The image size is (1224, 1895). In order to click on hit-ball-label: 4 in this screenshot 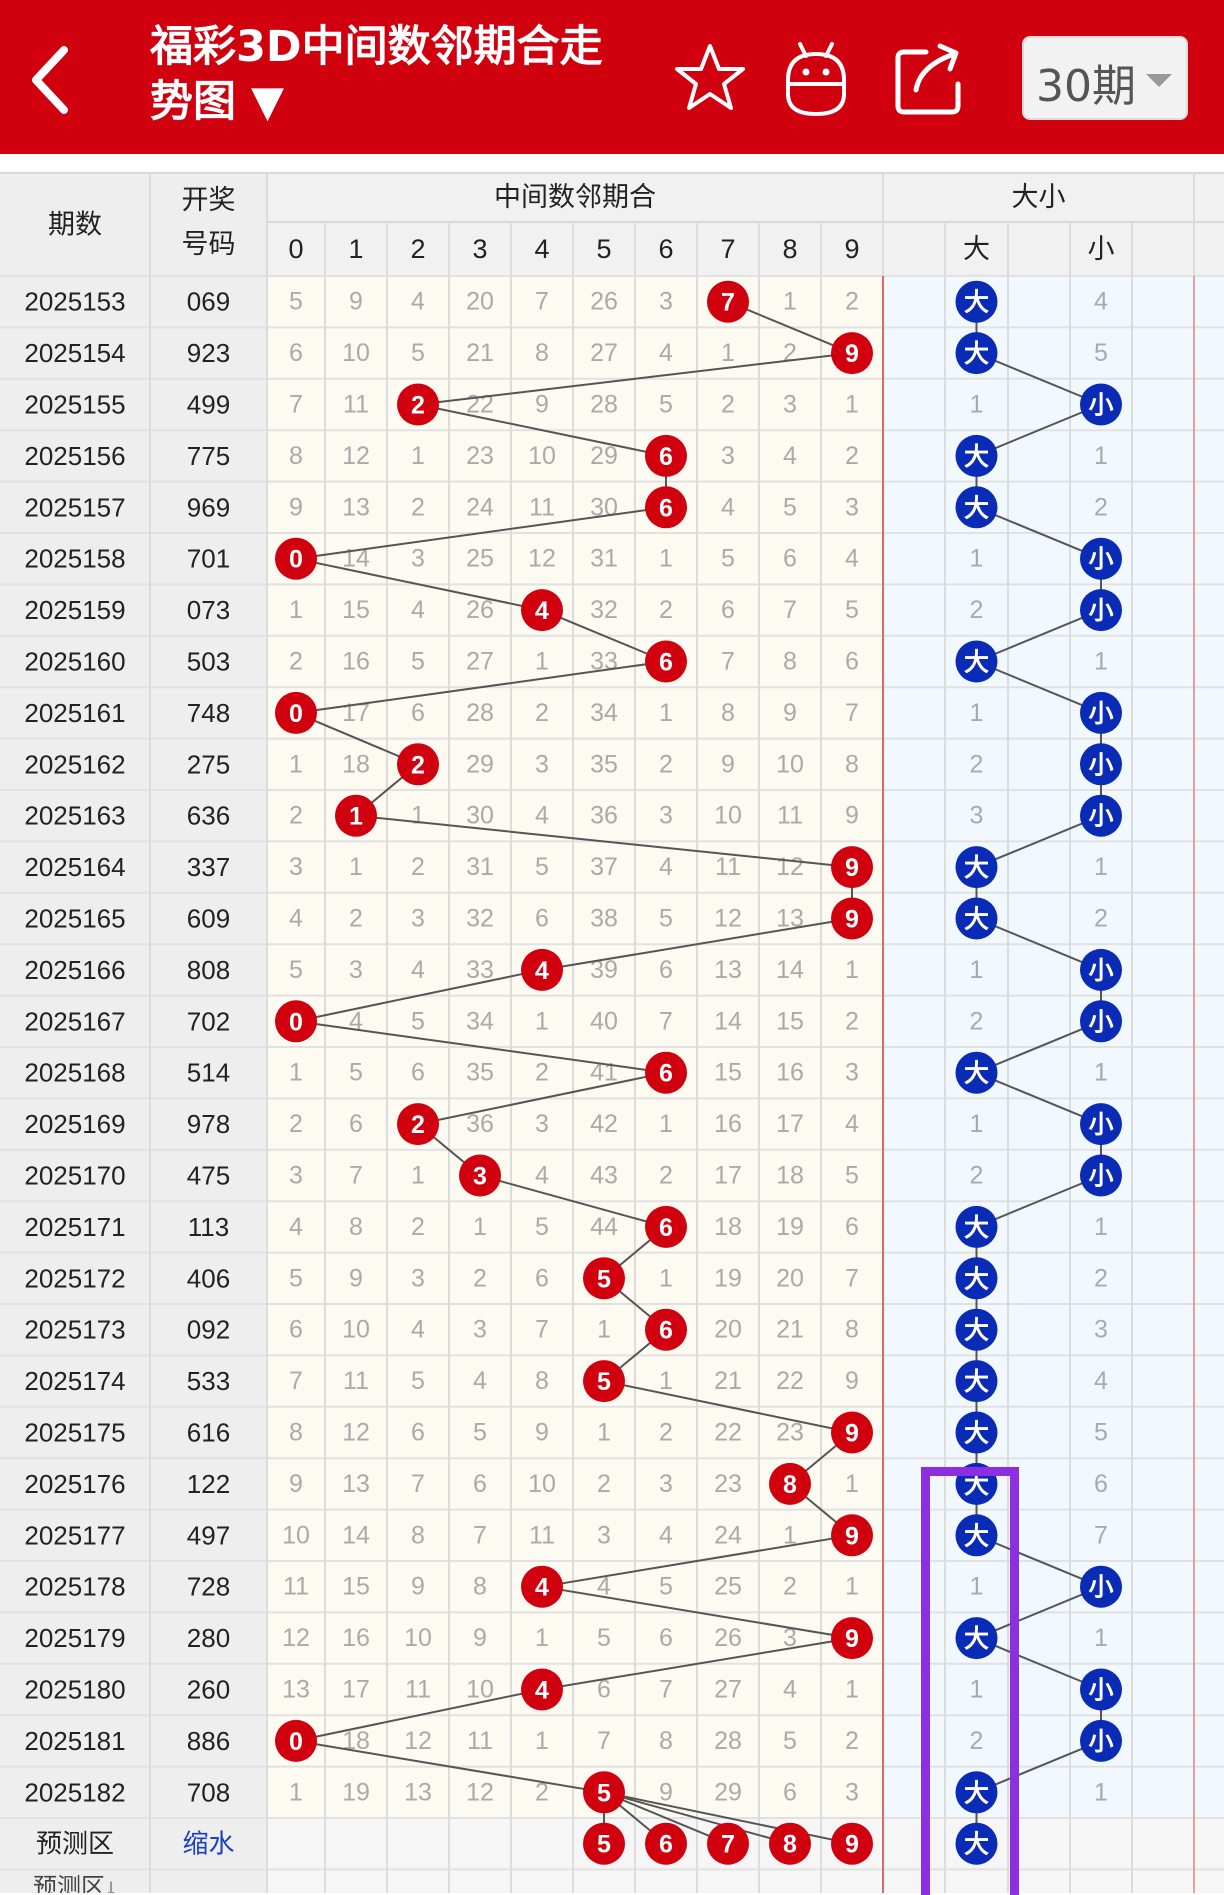, I will do `click(542, 611)`.